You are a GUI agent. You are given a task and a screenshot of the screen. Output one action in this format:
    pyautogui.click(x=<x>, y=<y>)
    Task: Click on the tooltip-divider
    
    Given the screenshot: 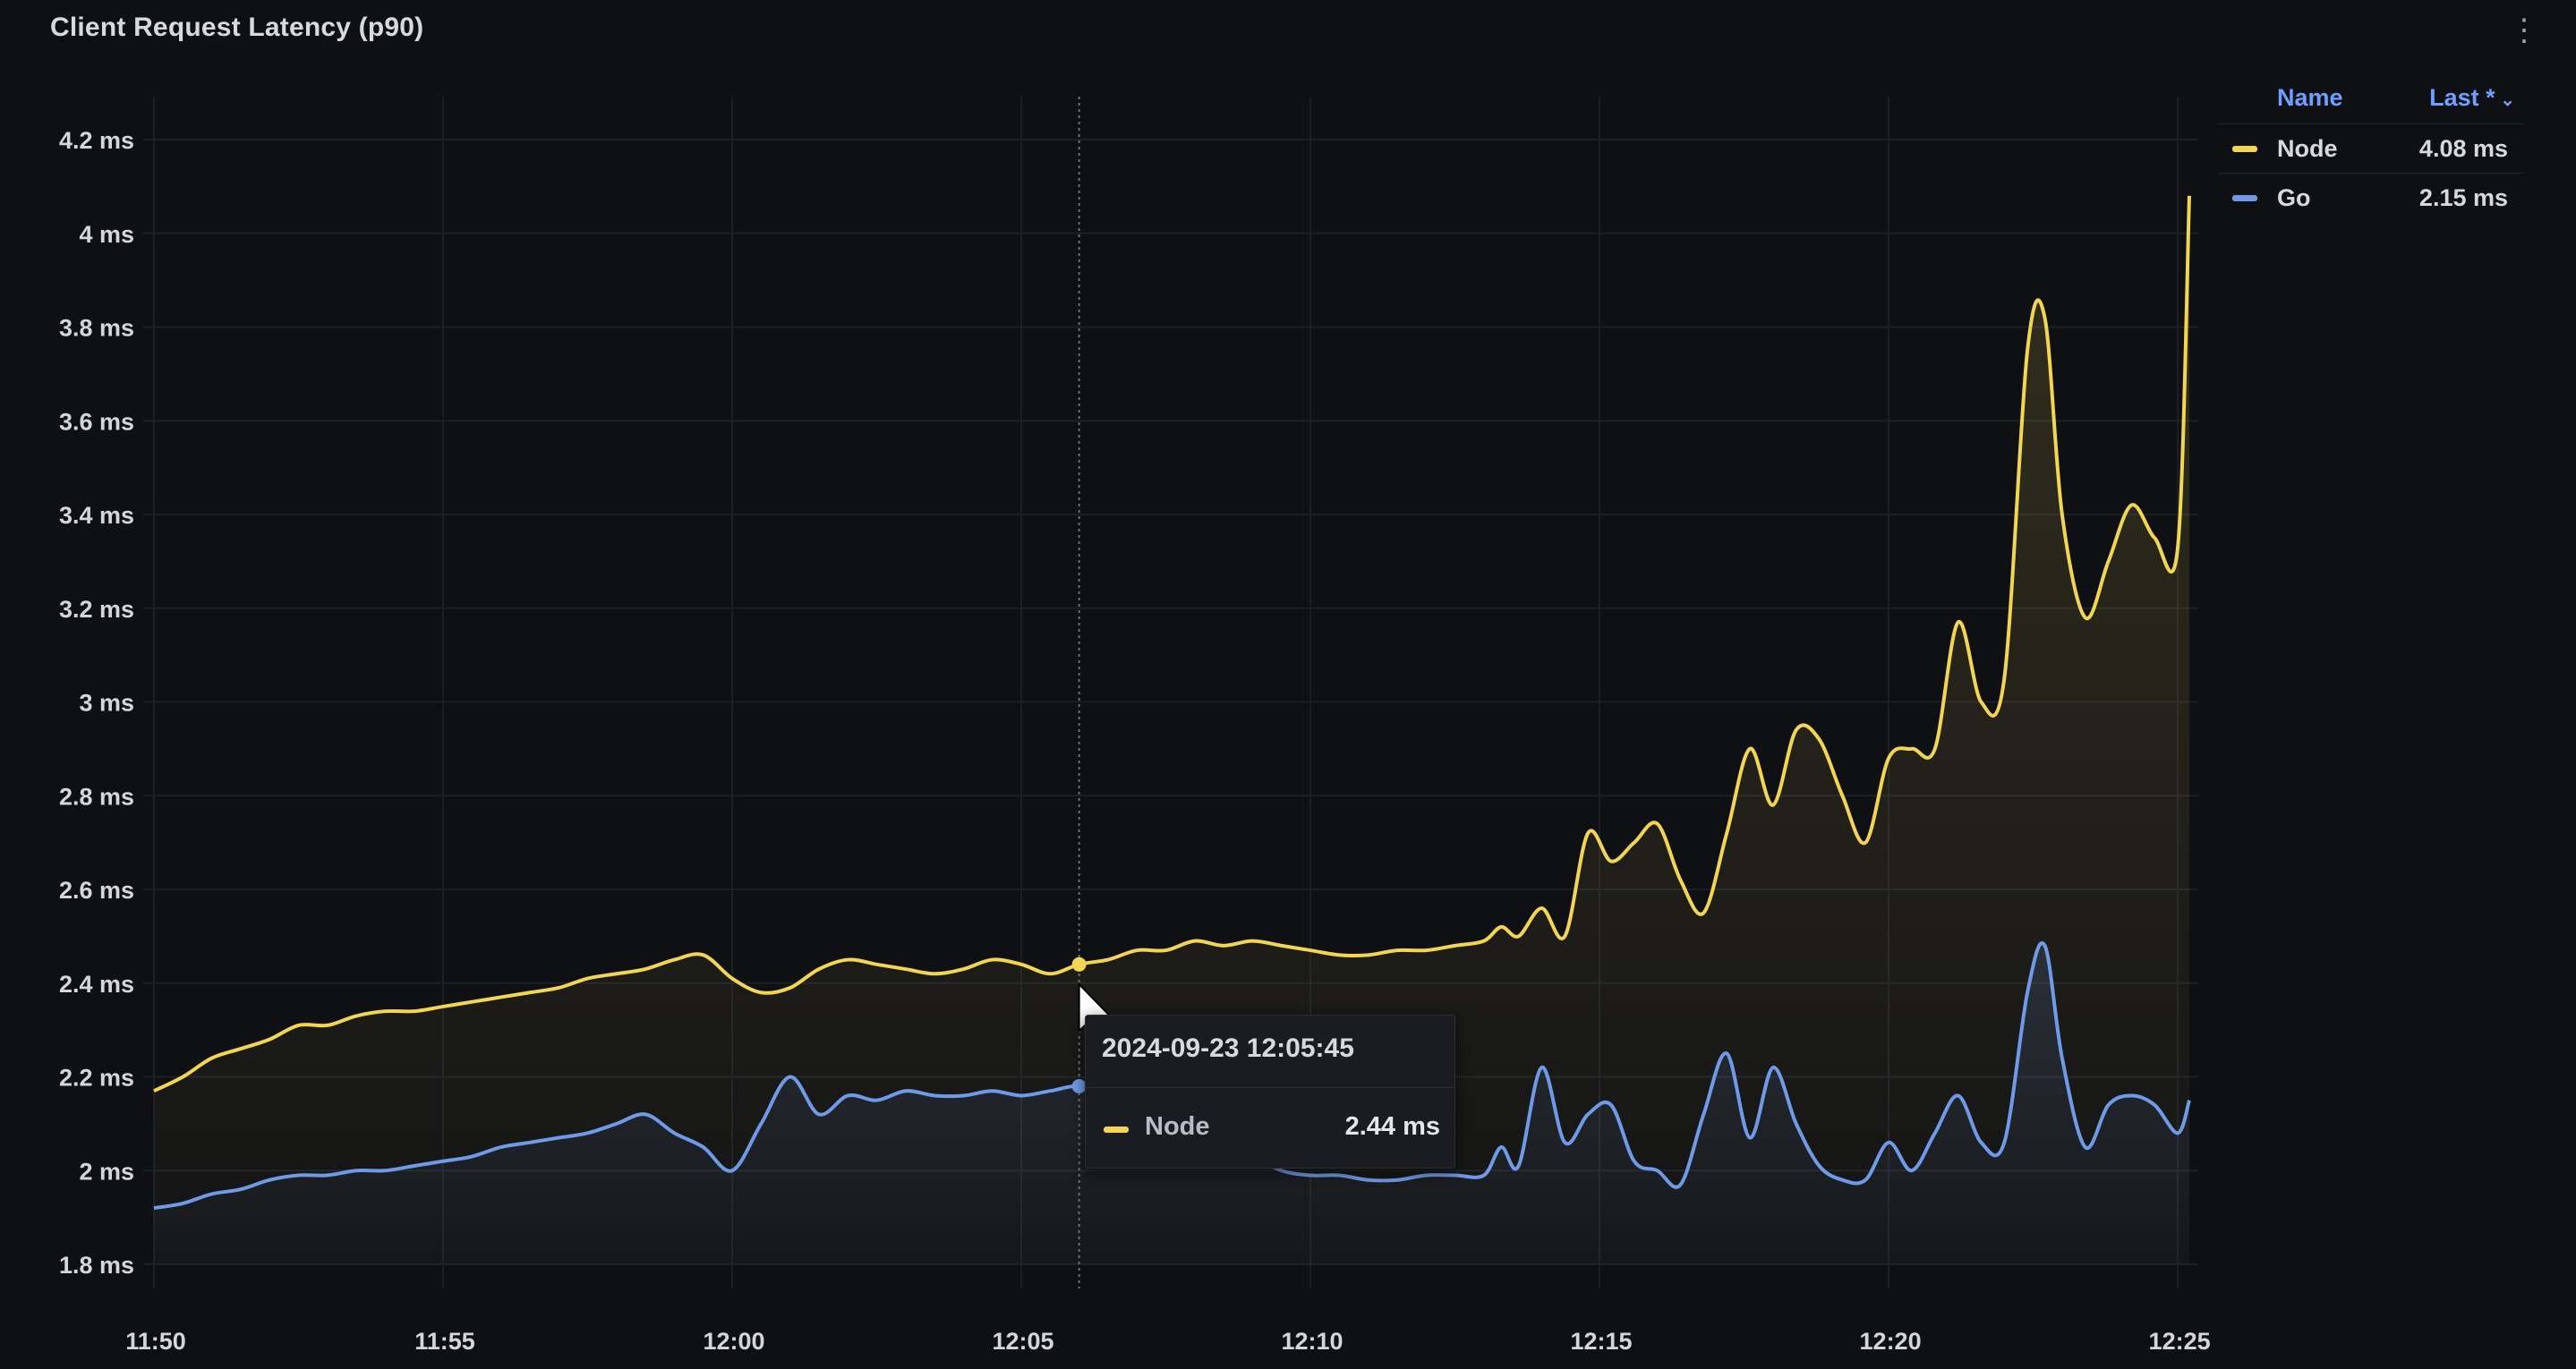 What is the action you would take?
    pyautogui.click(x=1270, y=1087)
    